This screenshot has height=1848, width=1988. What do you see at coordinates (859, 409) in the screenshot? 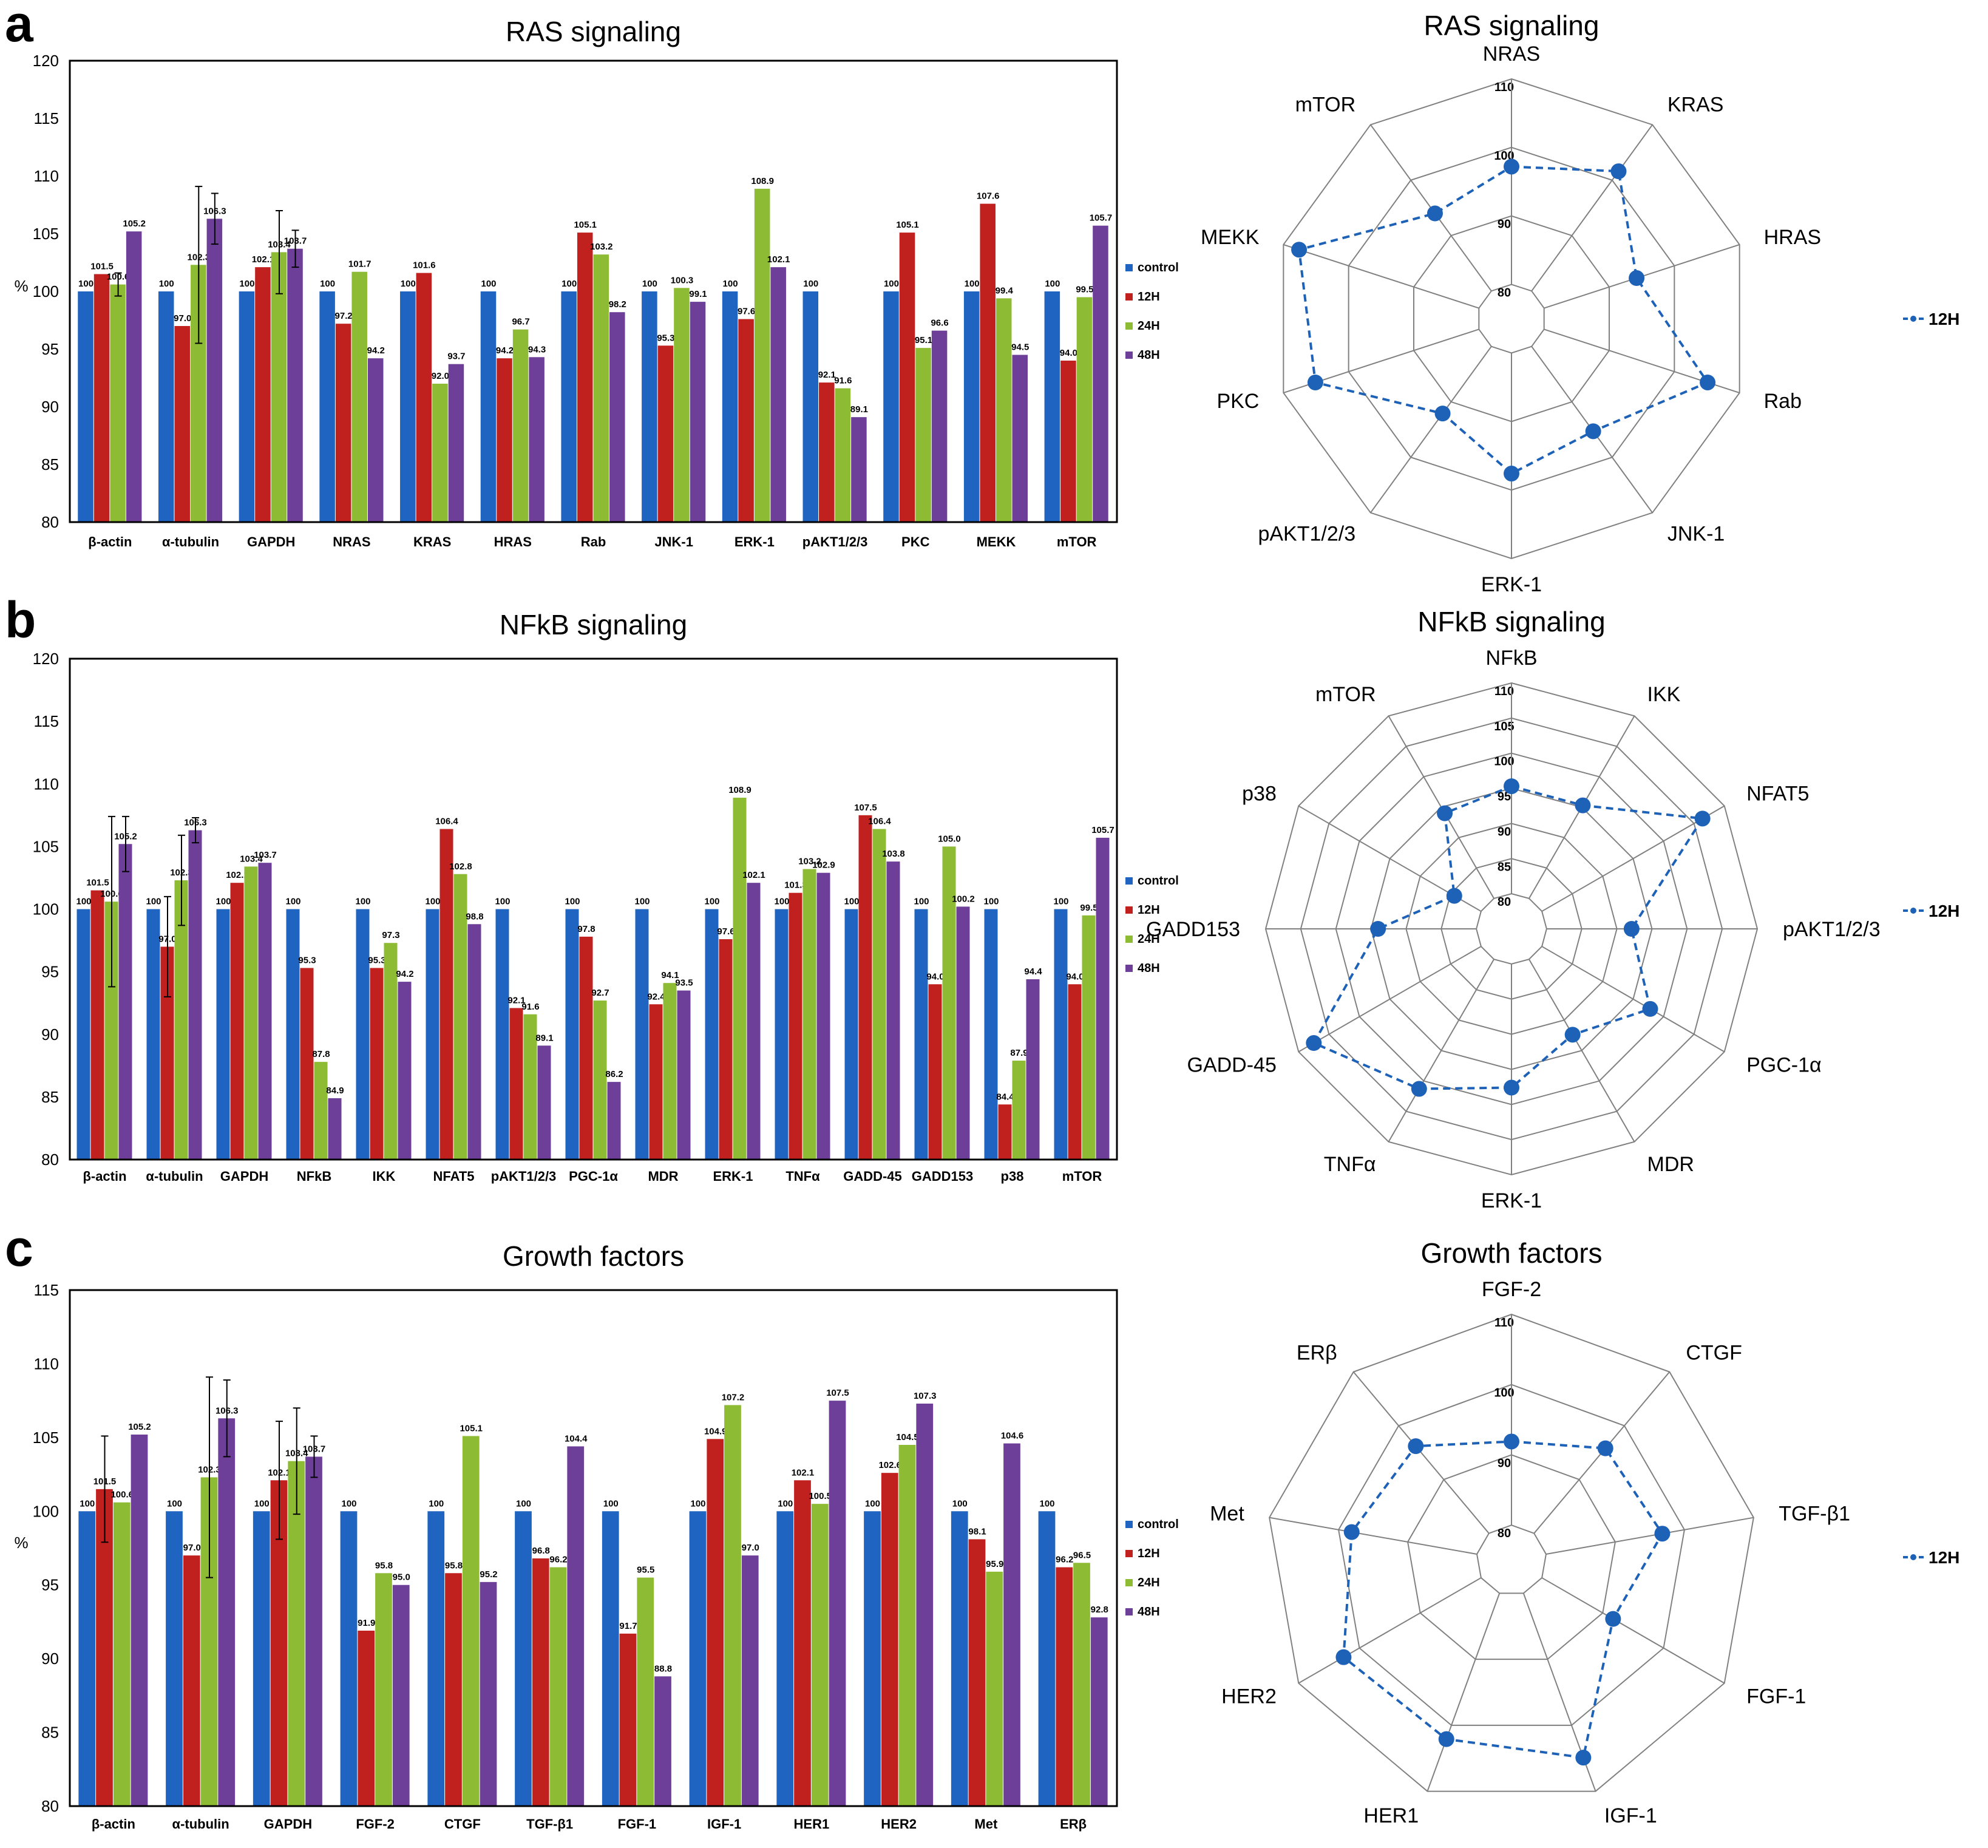
I see `data-label: 89.1` at bounding box center [859, 409].